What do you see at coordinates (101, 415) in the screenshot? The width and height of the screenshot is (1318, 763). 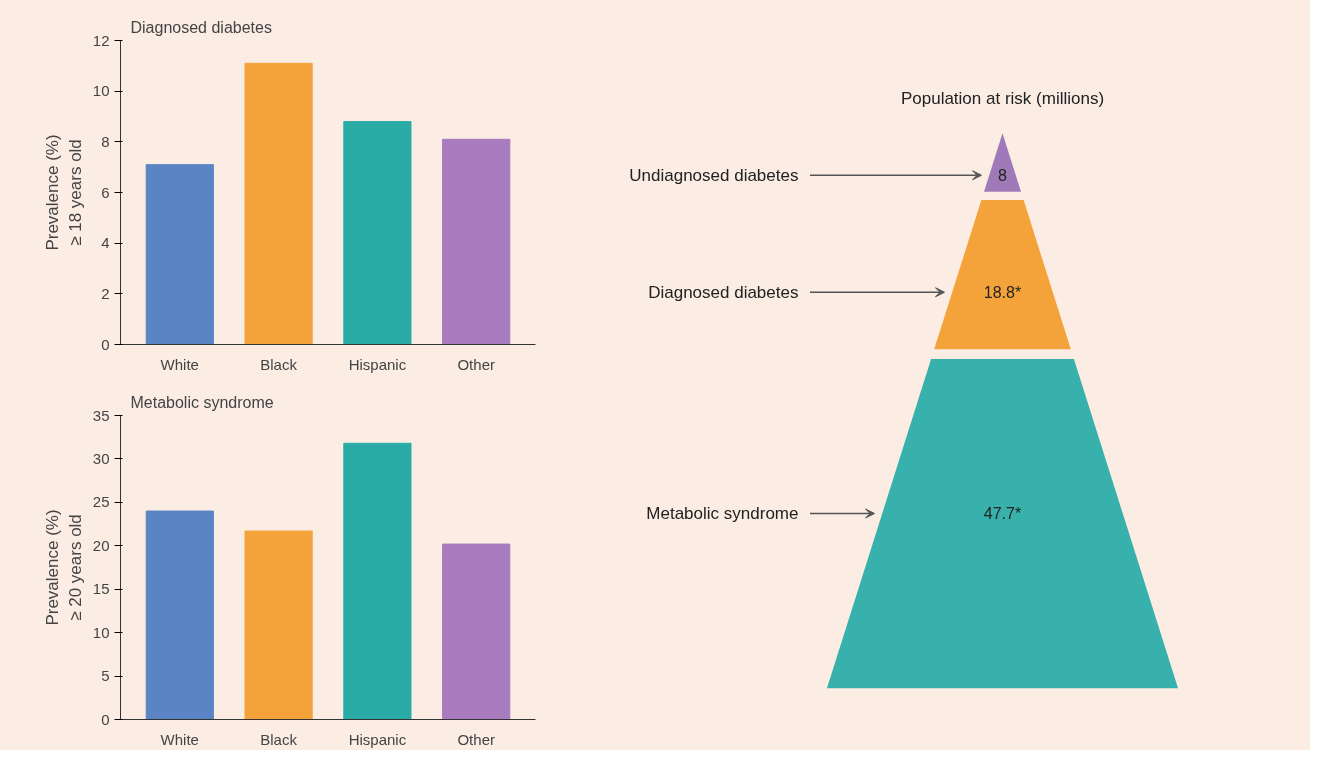 I see `y-tick-label: 35` at bounding box center [101, 415].